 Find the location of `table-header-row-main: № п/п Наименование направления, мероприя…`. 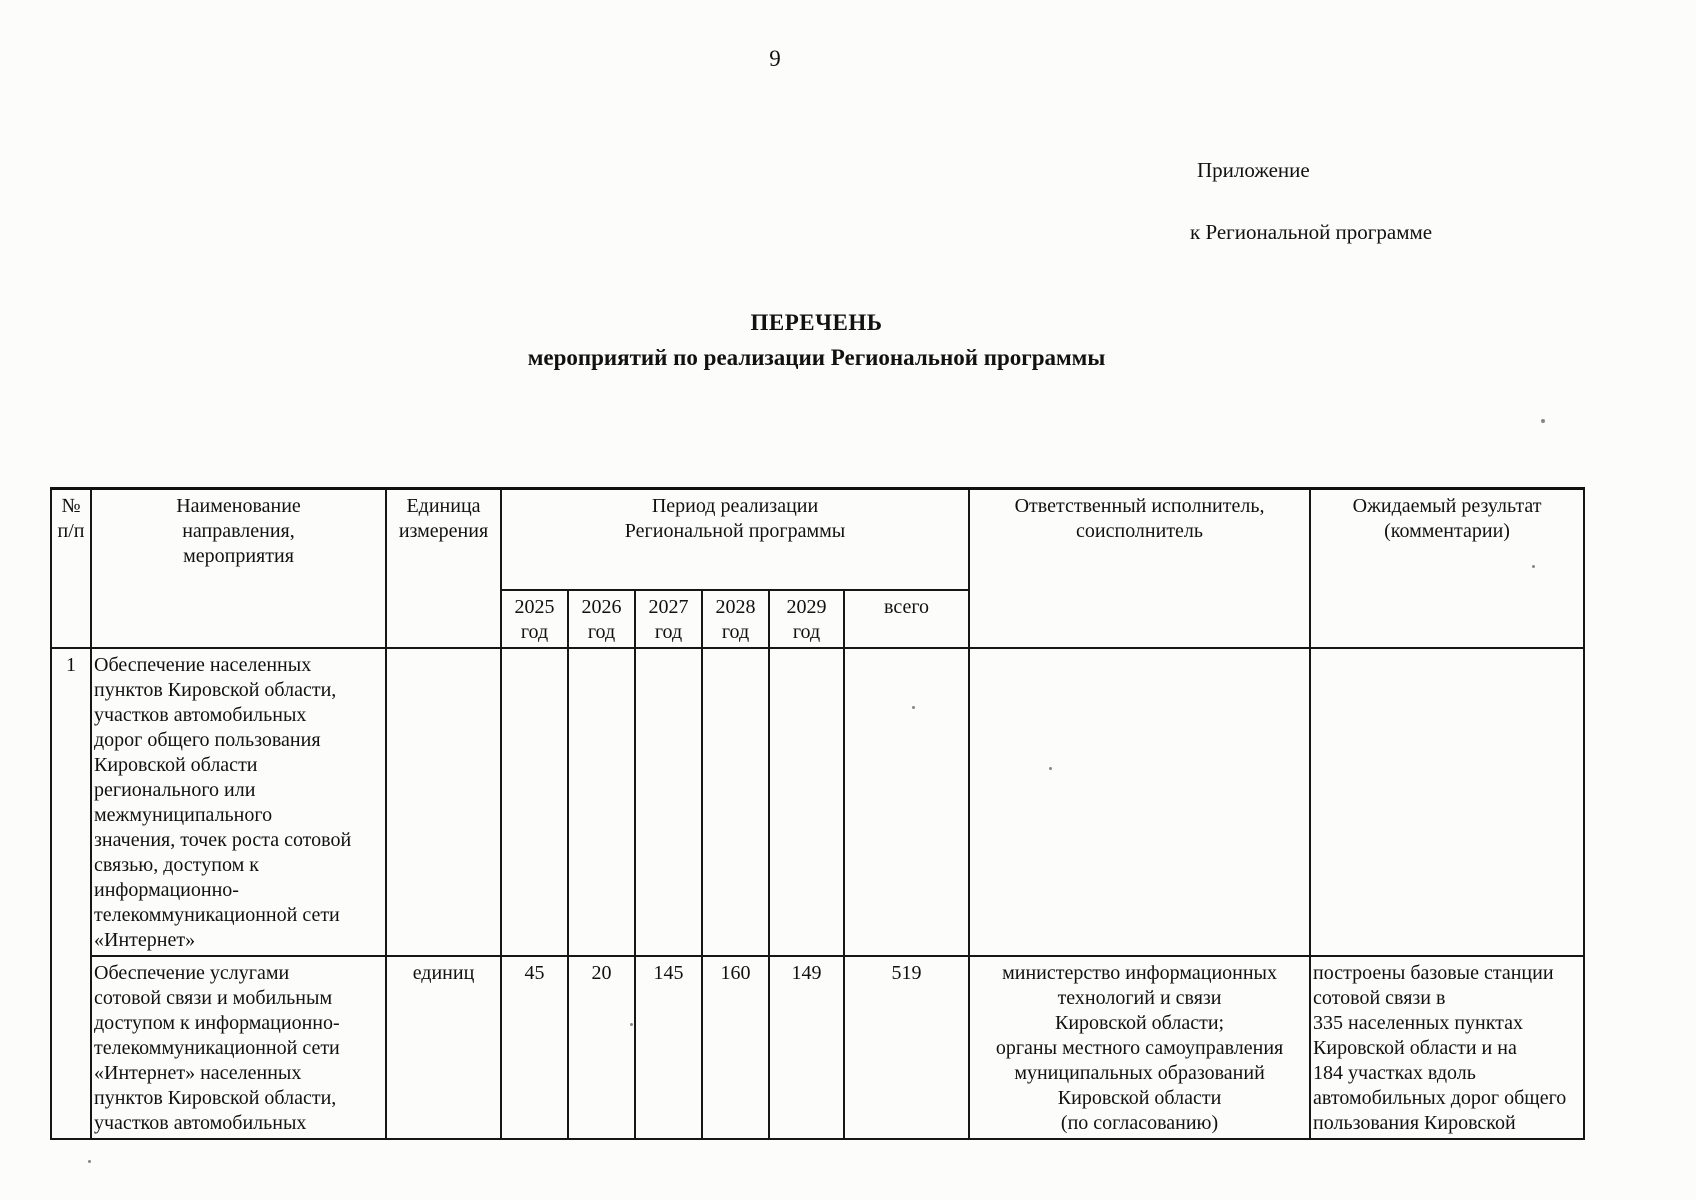

table-header-row-main: № п/п Наименование направления, мероприя… is located at coordinates (818, 568).